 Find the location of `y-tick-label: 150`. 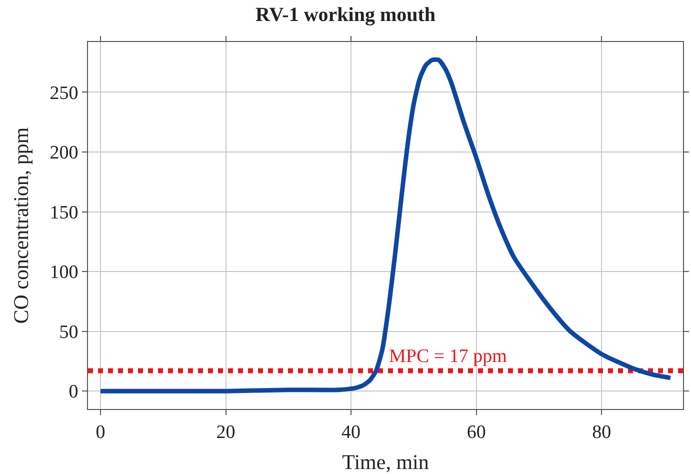

y-tick-label: 150 is located at coordinates (64, 213).